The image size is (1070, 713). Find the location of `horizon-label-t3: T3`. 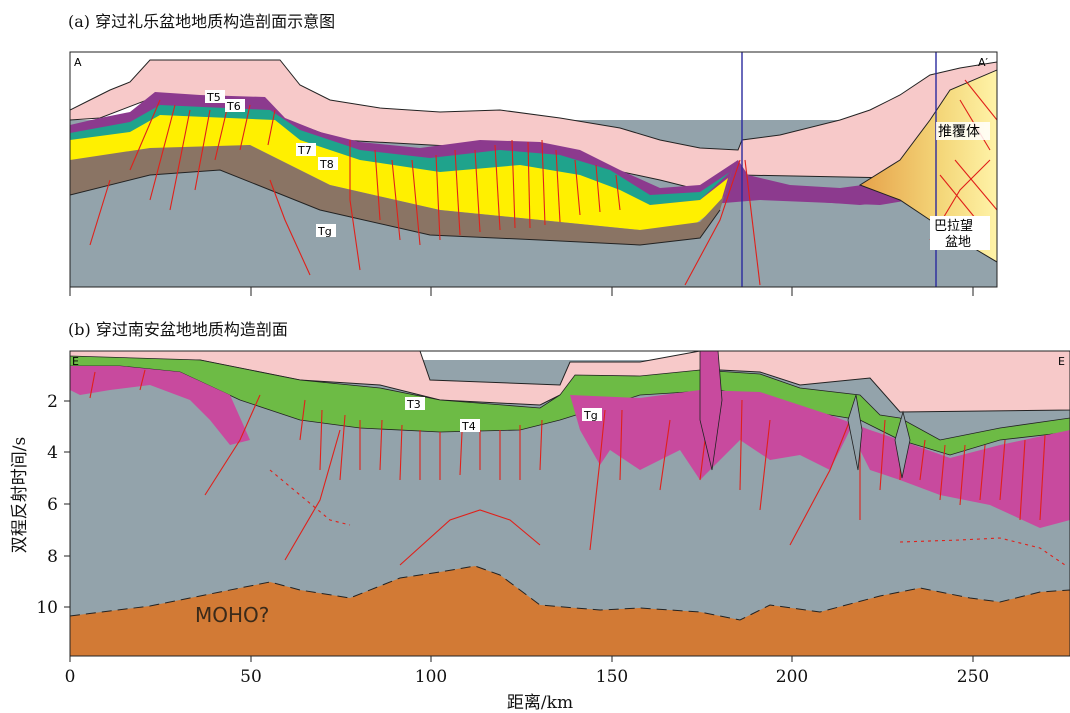

horizon-label-t3: T3 is located at coordinates (415, 404).